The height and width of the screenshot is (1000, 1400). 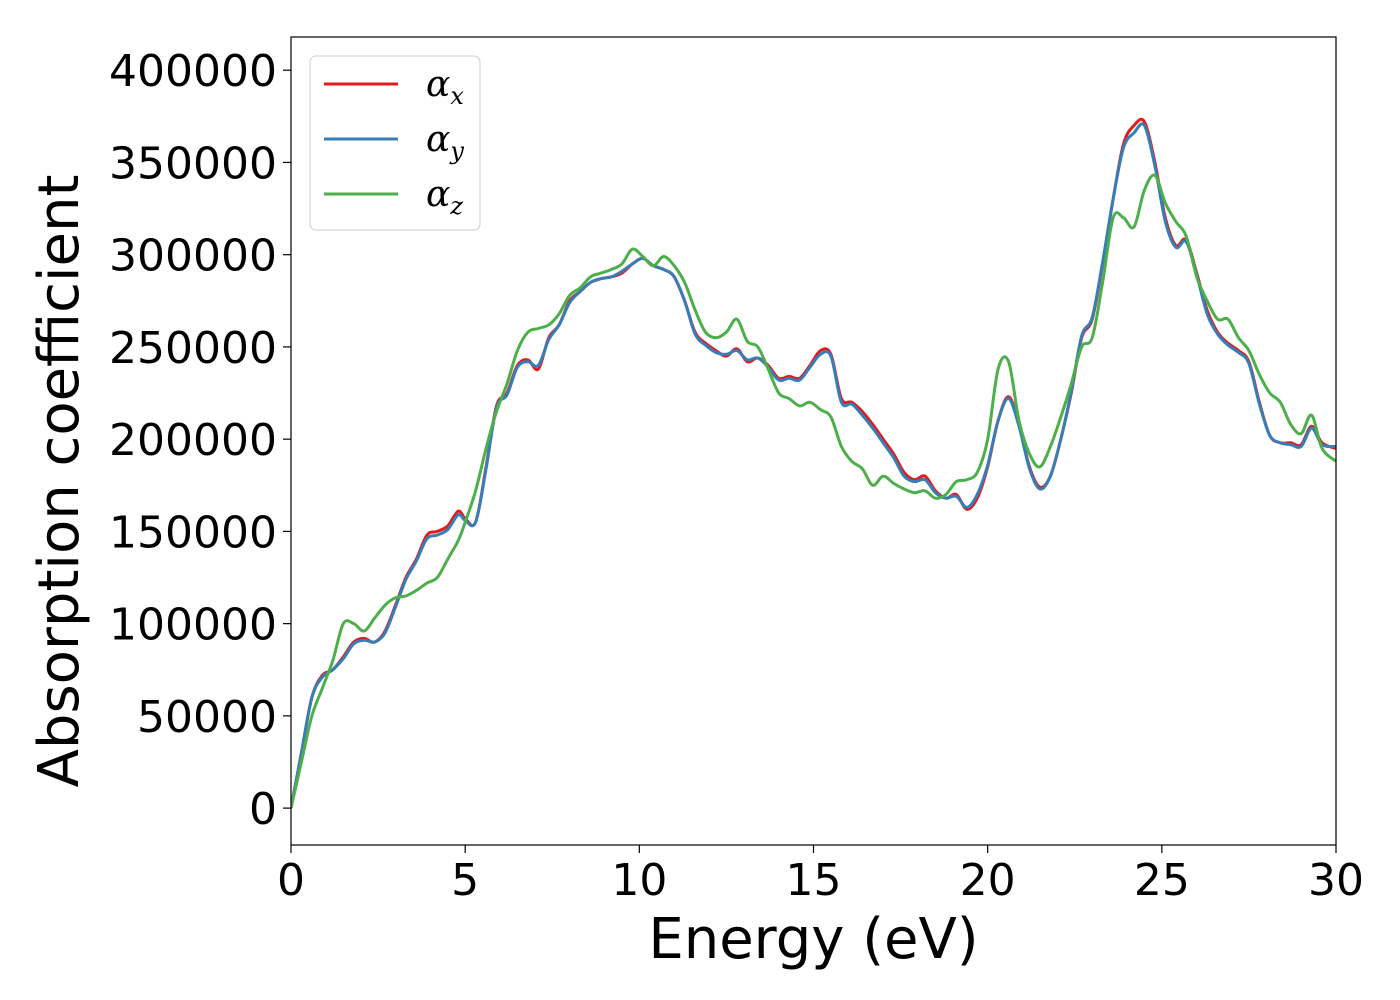 I want to click on y-tick-label: 200000, so click(x=193, y=440).